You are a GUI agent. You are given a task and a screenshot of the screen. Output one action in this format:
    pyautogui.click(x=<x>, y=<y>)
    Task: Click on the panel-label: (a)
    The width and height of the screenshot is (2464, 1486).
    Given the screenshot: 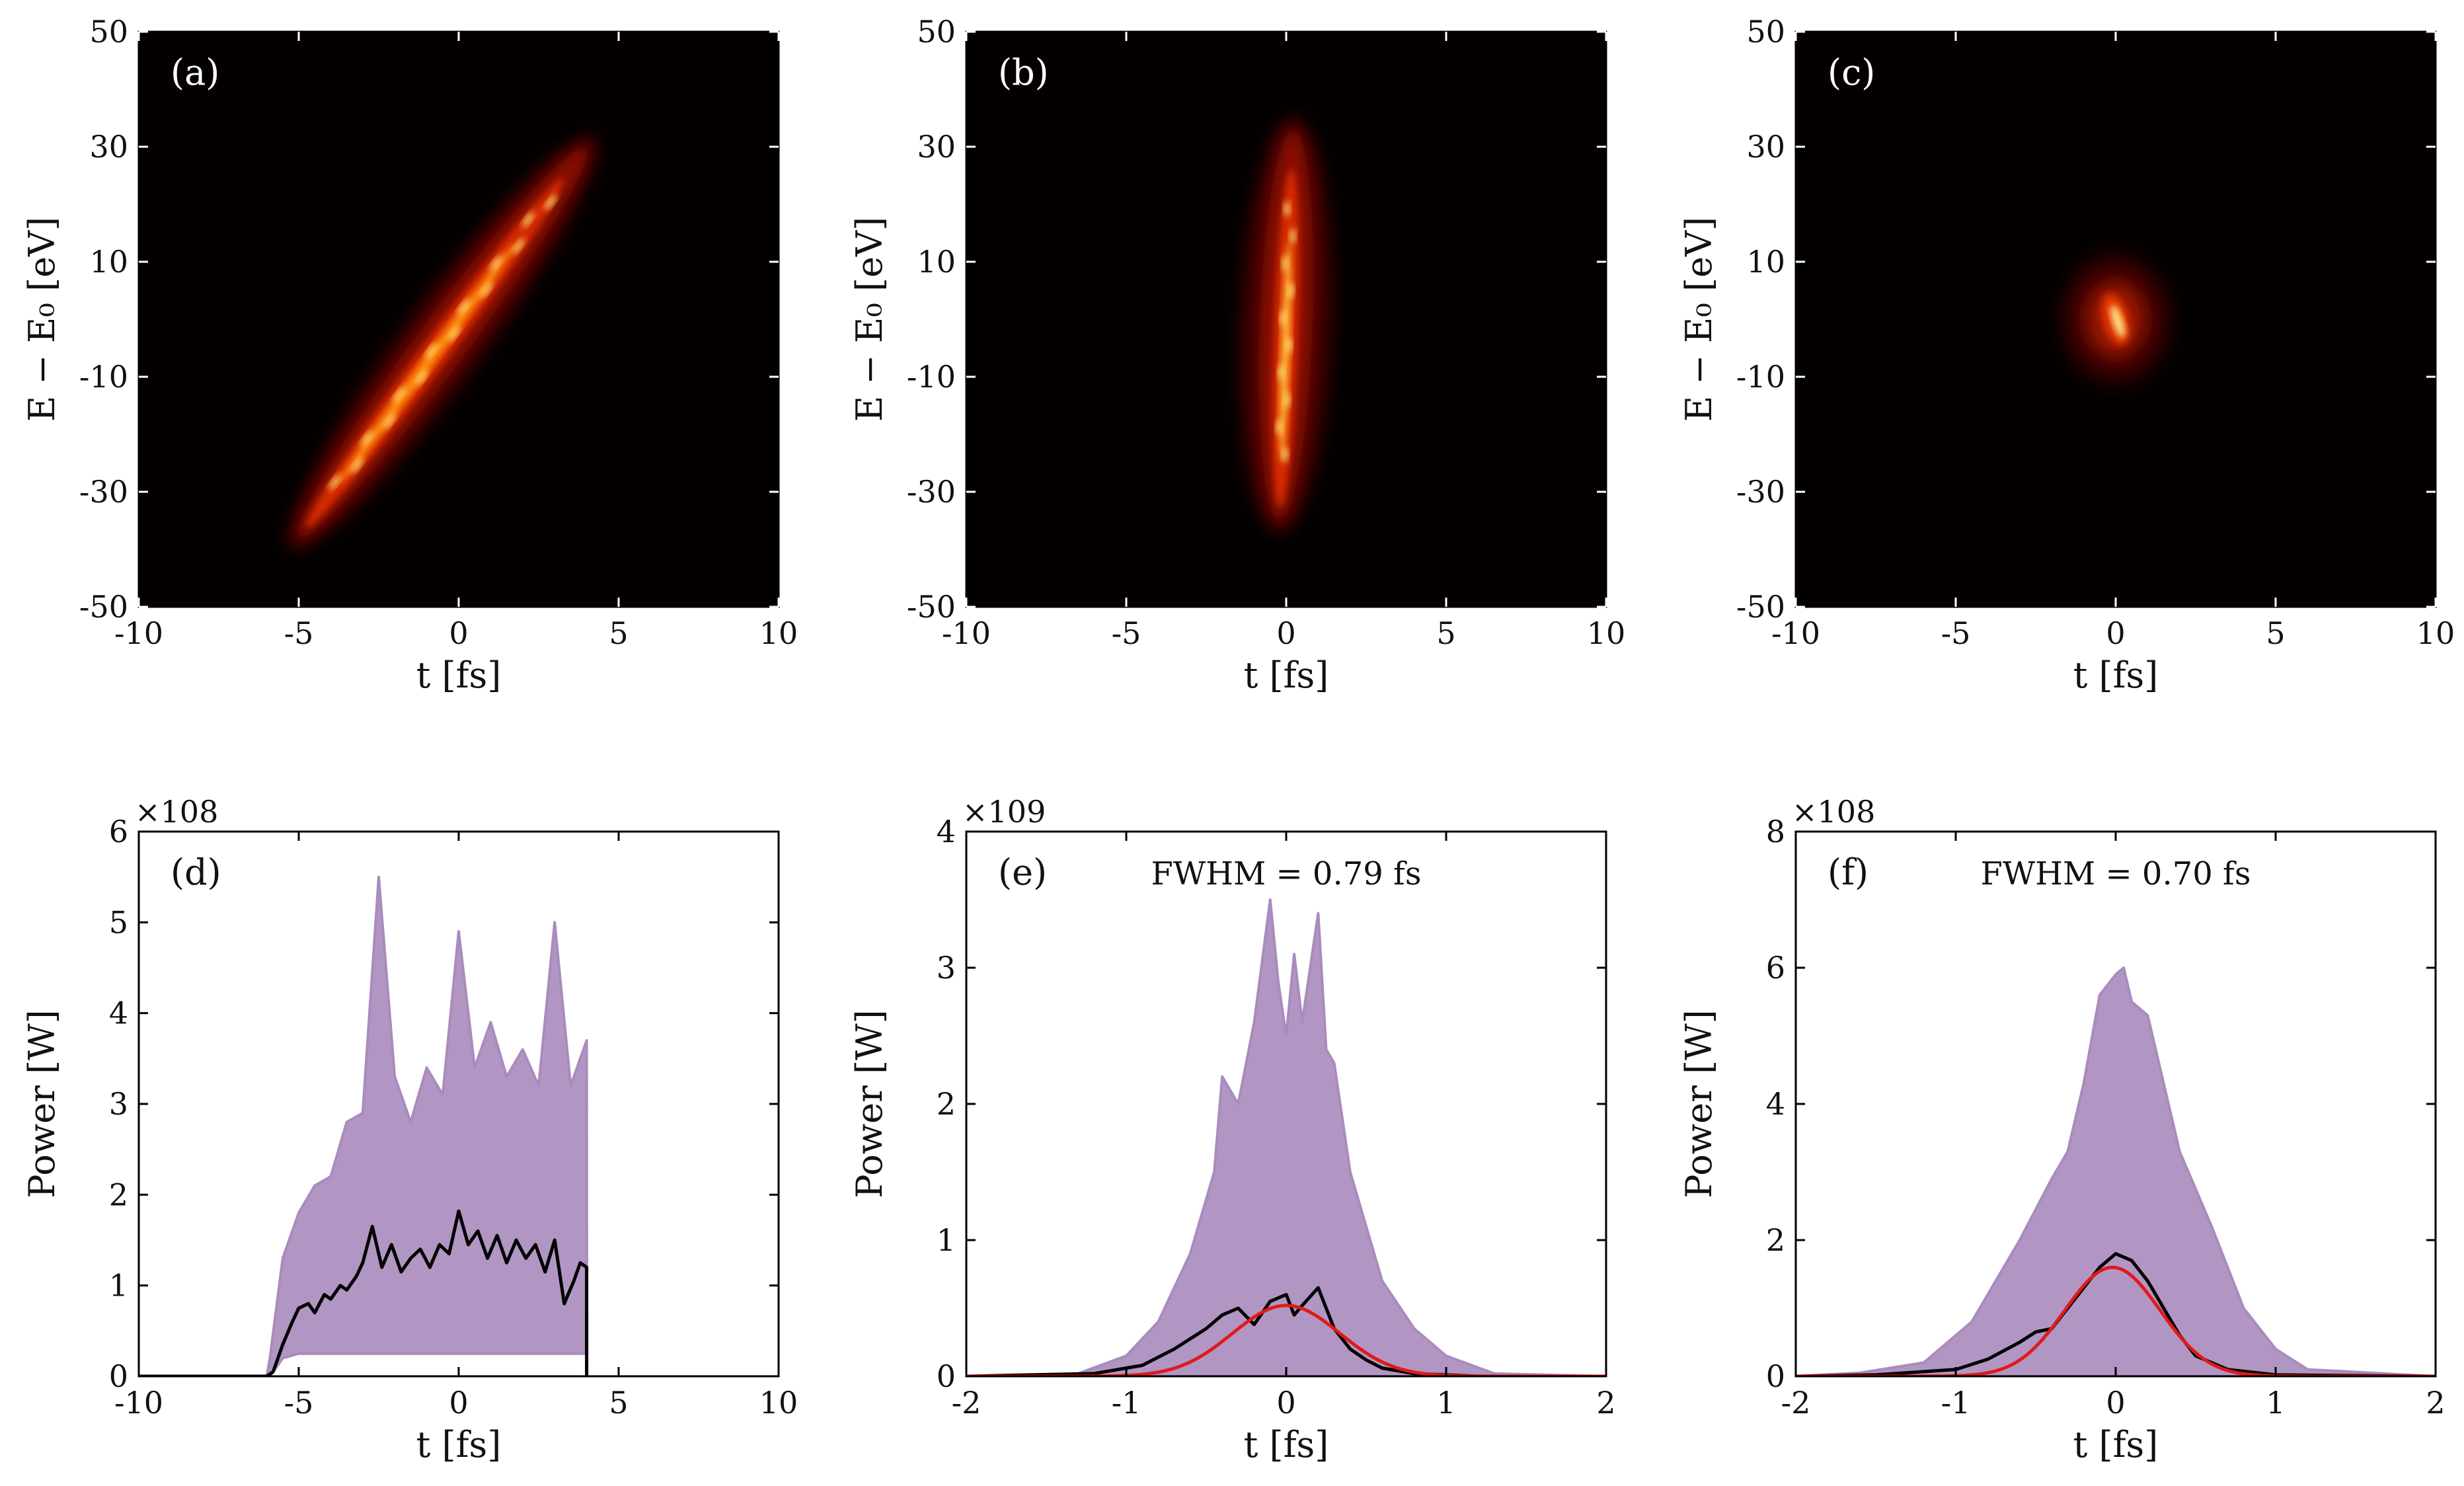 What is the action you would take?
    pyautogui.click(x=195, y=72)
    